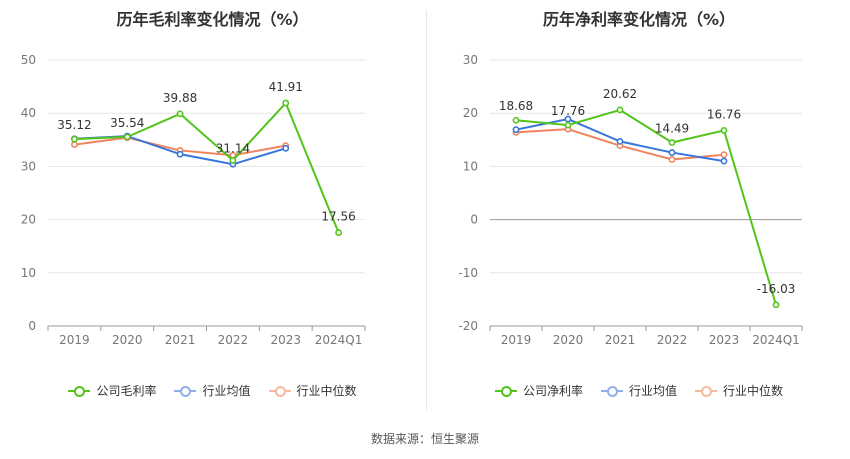 This screenshot has width=850, height=459. Describe the element at coordinates (286, 87) in the screenshot. I see `data-label: 41.91` at that location.